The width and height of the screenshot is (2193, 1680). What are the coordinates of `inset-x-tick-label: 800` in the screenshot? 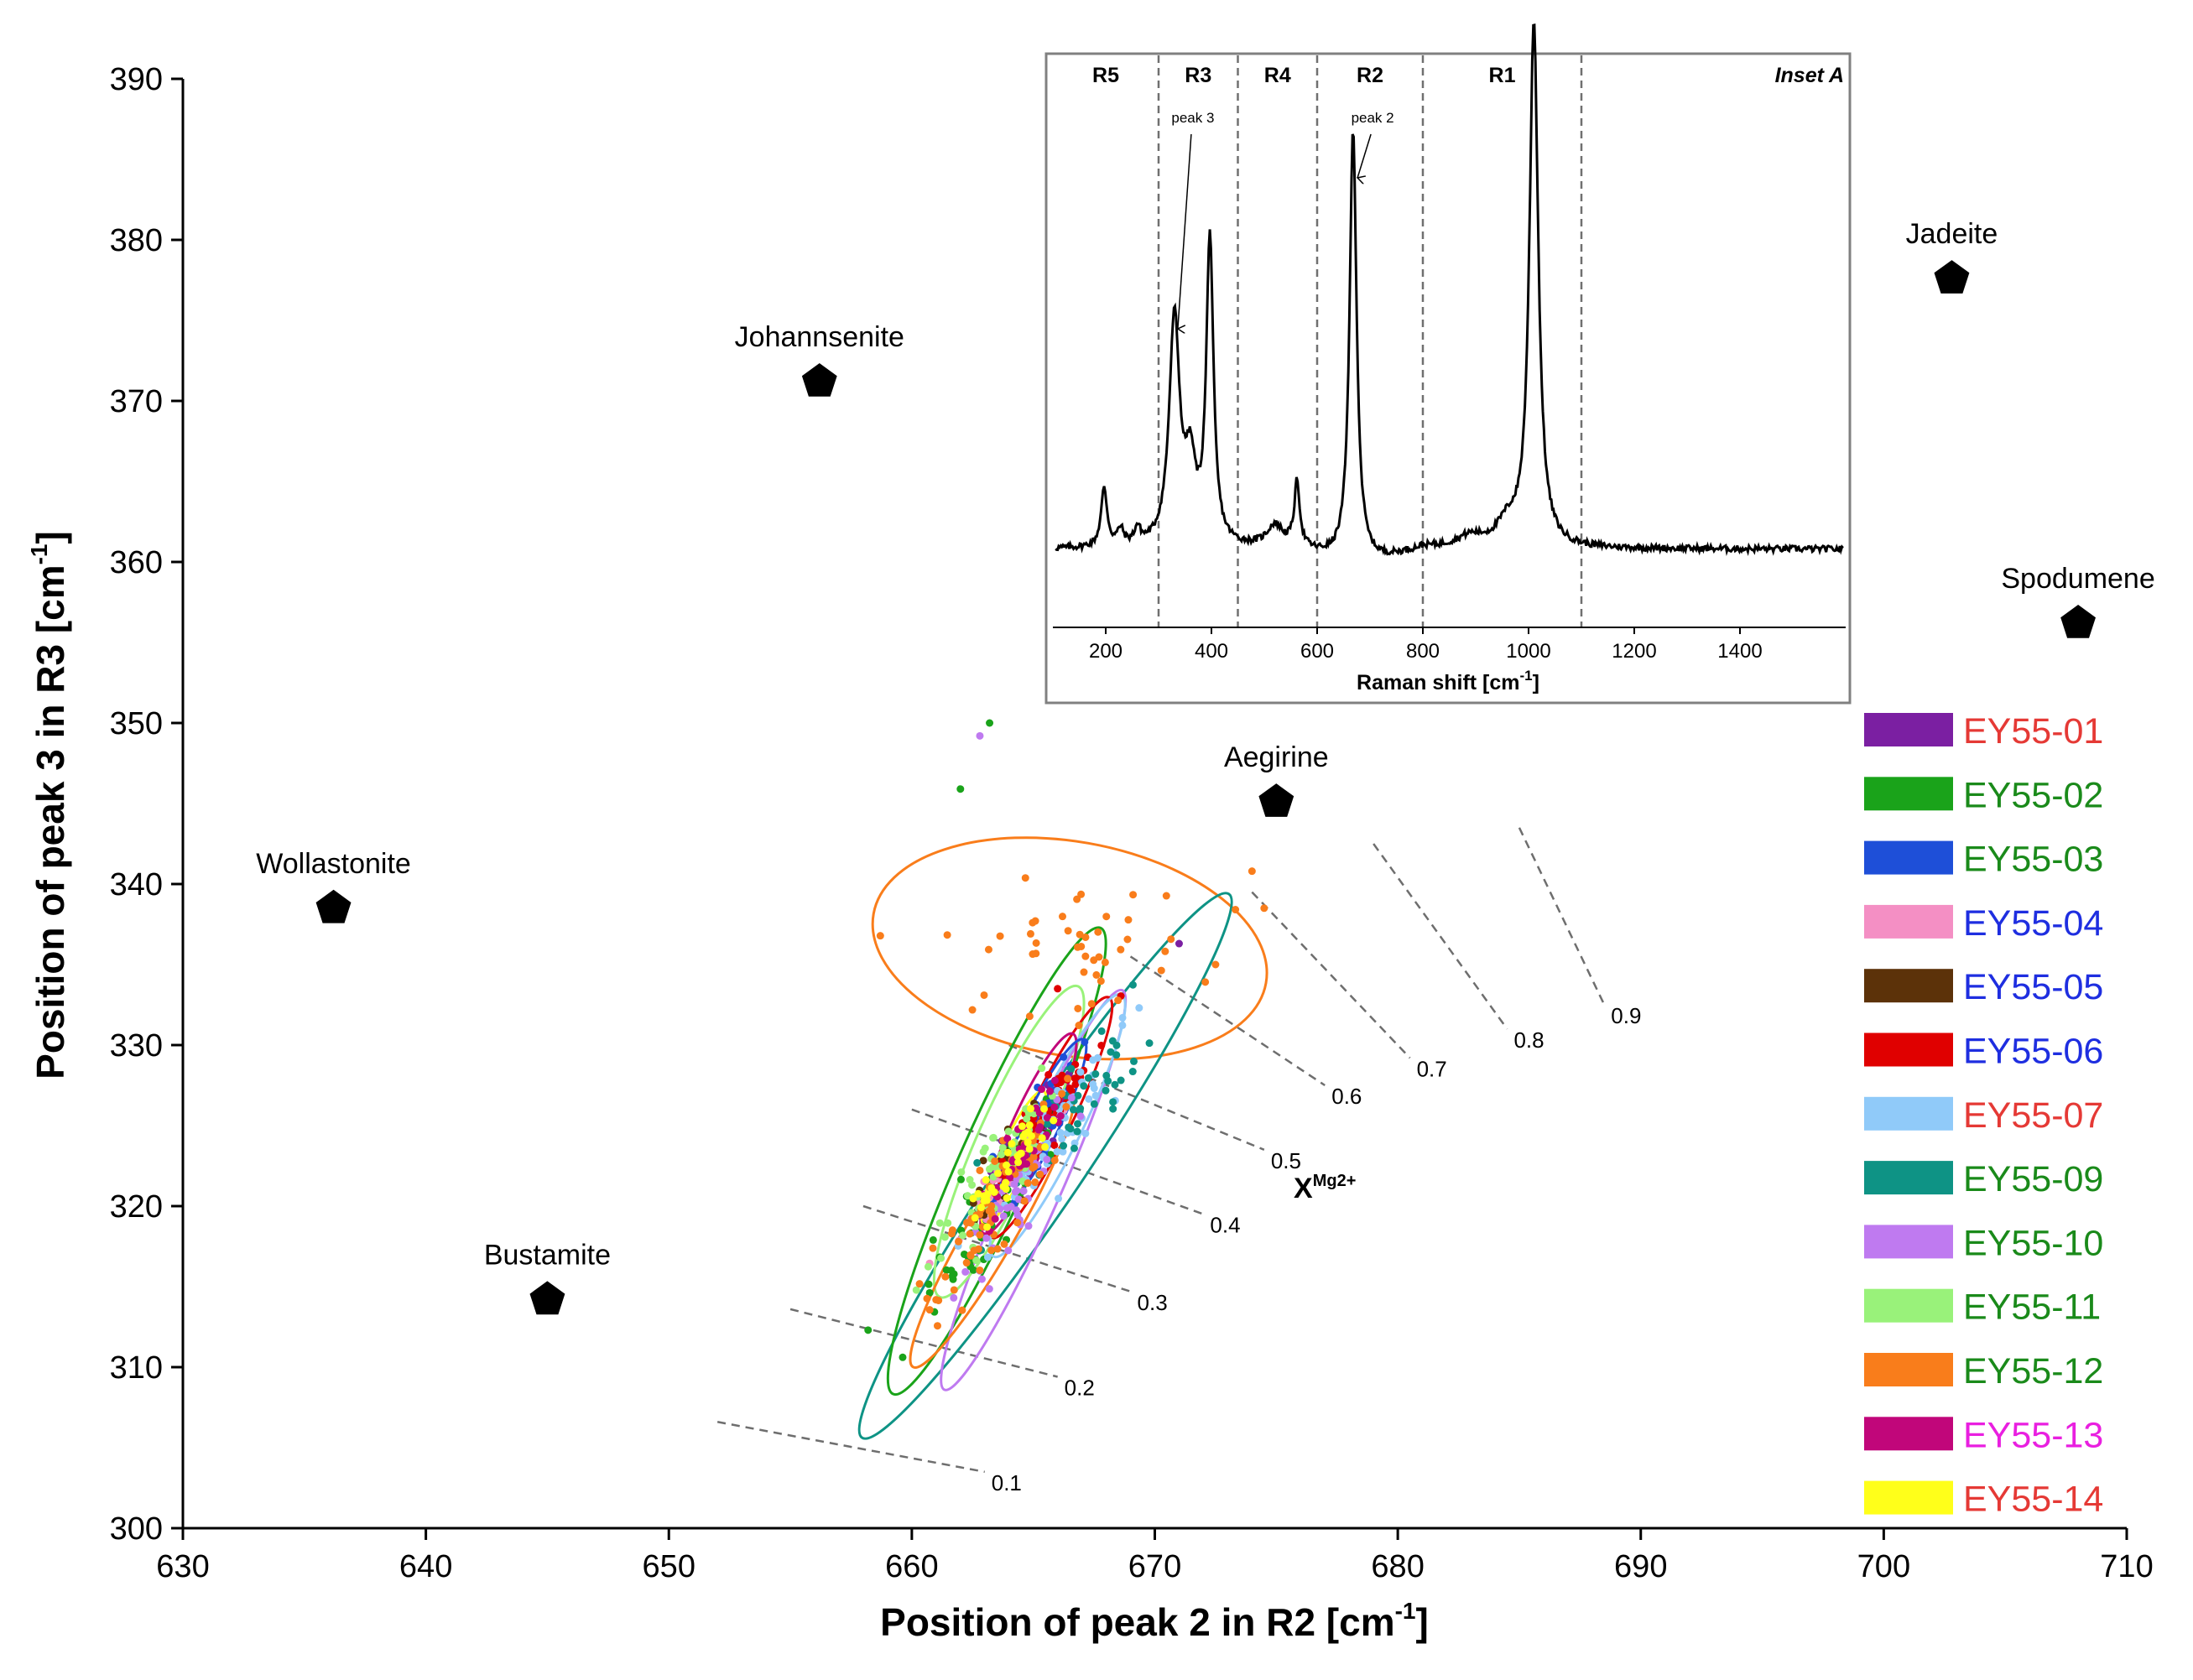 It's located at (1423, 651).